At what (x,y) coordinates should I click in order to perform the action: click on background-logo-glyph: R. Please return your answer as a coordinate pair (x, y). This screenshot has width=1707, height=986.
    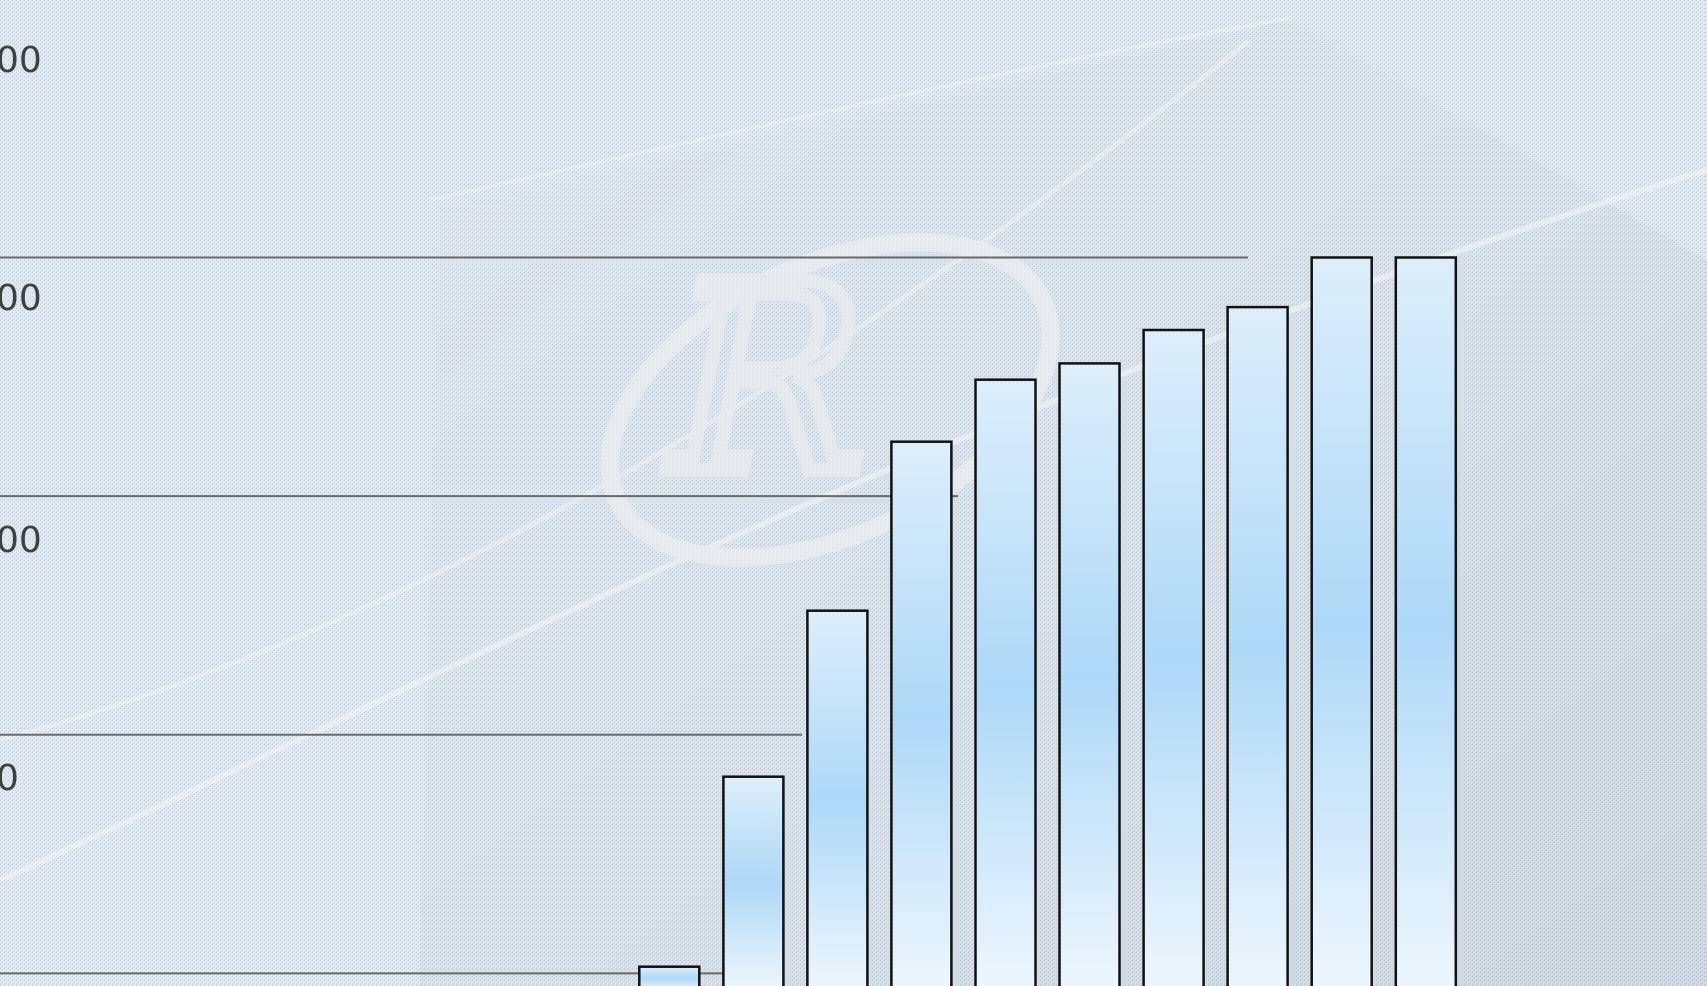
    Looking at the image, I should click on (766, 381).